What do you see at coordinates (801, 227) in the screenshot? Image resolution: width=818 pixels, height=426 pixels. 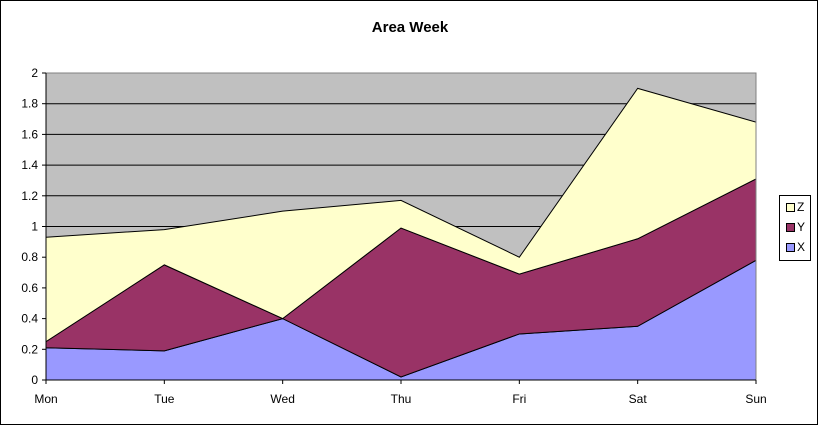 I see `legend-label-y: Y` at bounding box center [801, 227].